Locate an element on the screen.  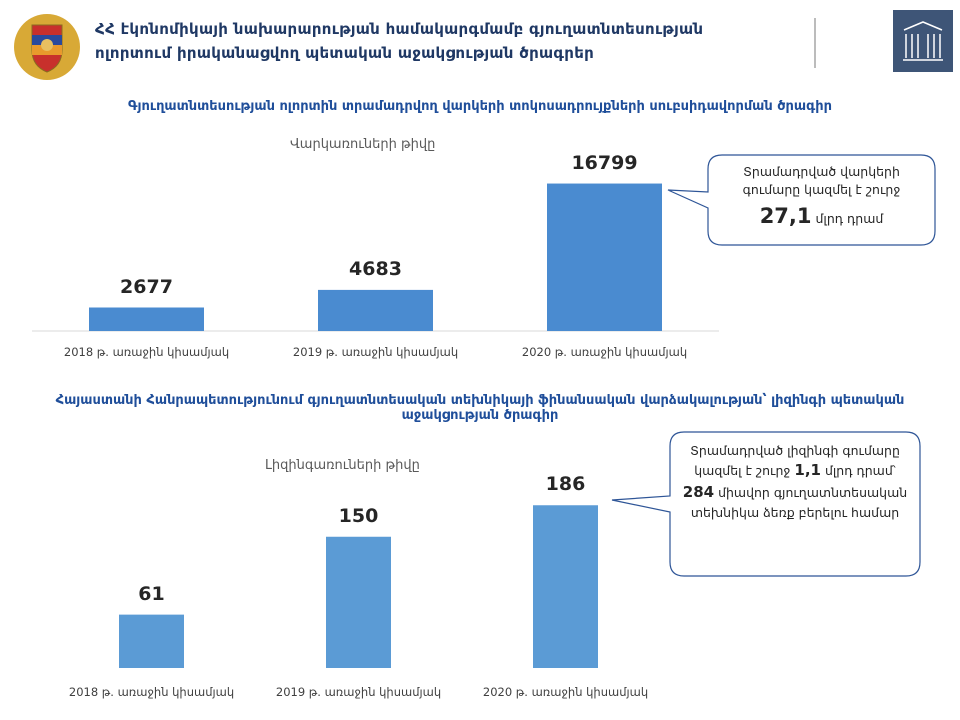
callout-text-part: 27,1 is located at coordinates (785, 216).